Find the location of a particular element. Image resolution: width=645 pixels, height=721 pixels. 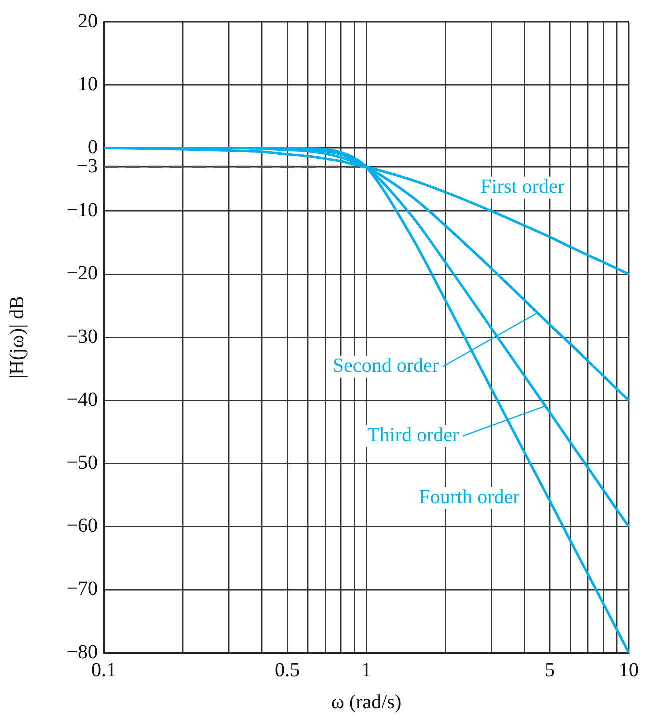

annotation: Second order is located at coordinates (386, 366).